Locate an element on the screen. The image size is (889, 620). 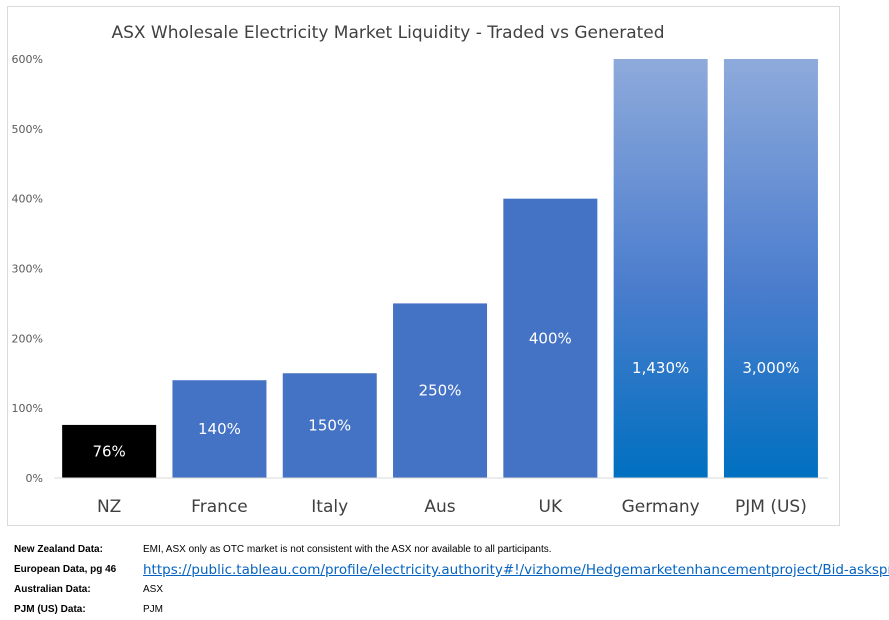
data-label: 400% is located at coordinates (550, 338).